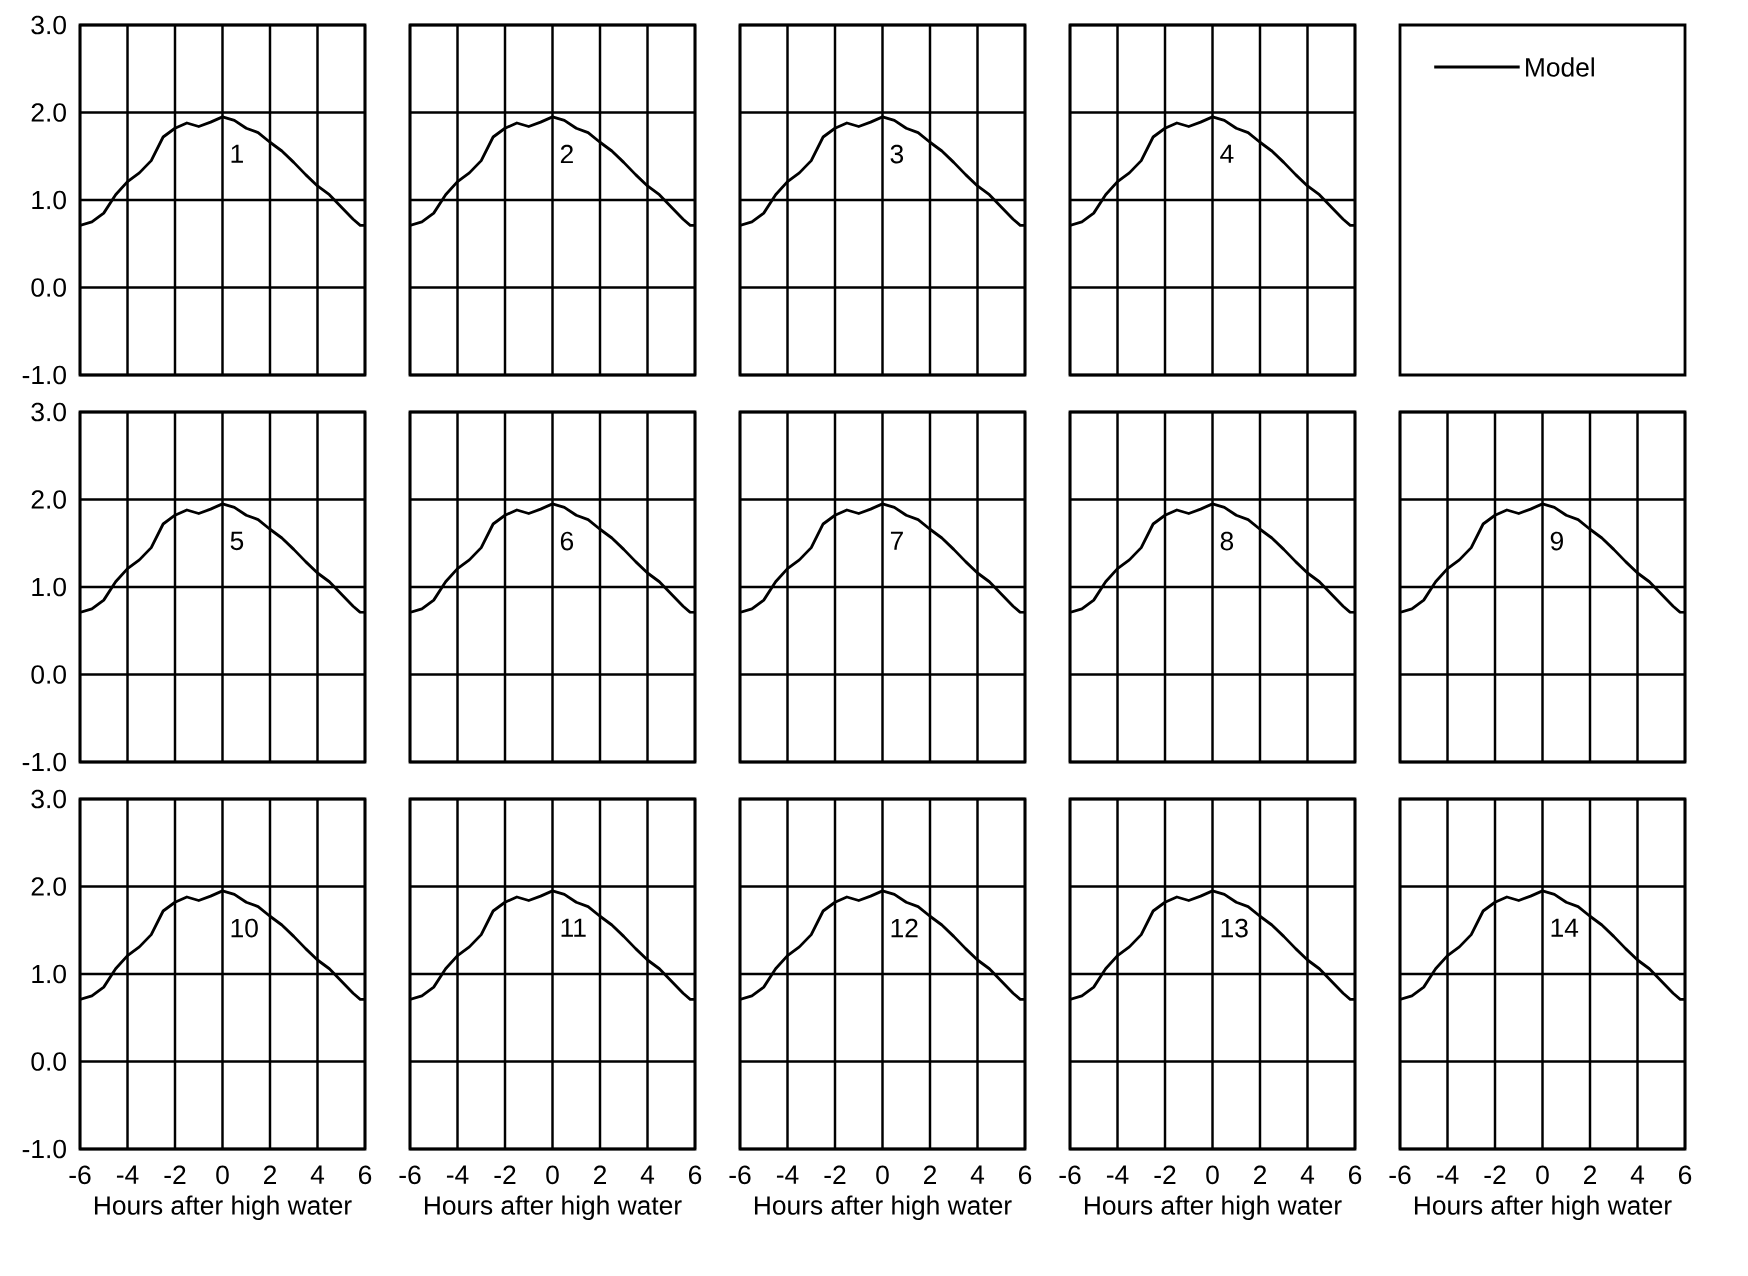  I want to click on annotation: 14, so click(1565, 927).